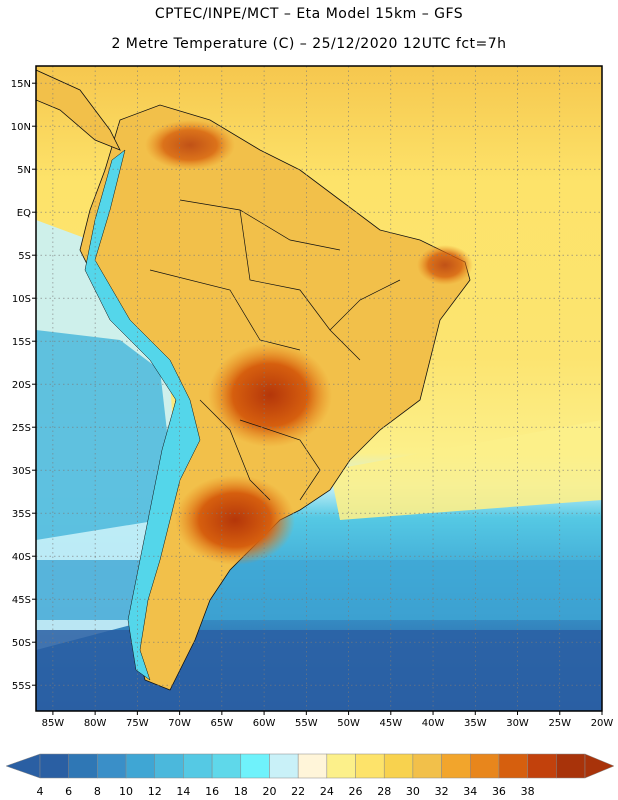 This screenshot has height=800, width=618. Describe the element at coordinates (102, 435) in the screenshot. I see `pacific-colder-water` at that location.